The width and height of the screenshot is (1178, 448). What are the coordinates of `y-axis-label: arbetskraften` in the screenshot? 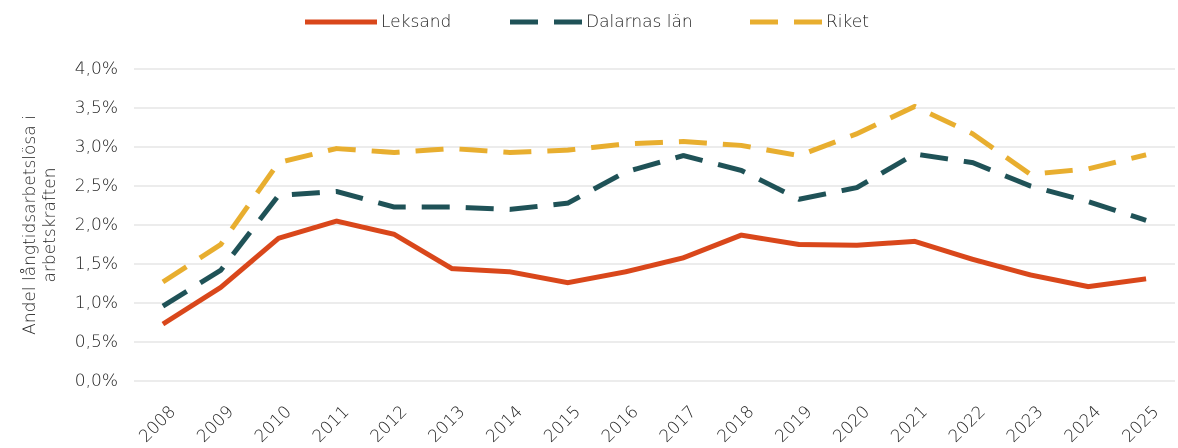 It's located at (50, 224).